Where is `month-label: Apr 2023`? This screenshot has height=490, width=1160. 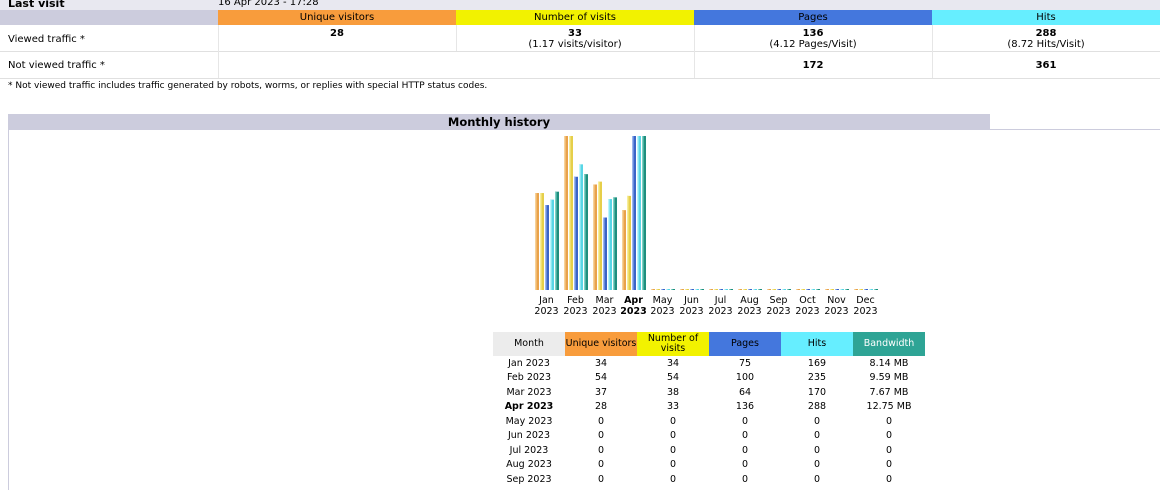
month-label: Apr 2023 is located at coordinates (633, 306).